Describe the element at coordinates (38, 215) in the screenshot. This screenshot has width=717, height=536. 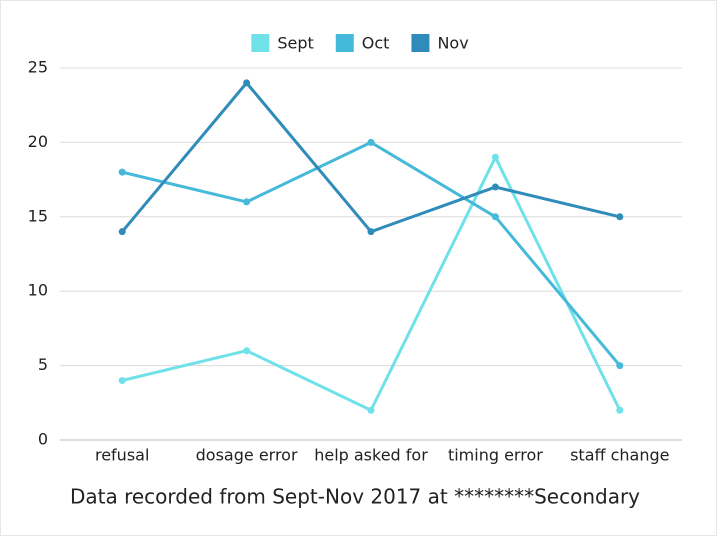
I see `y-tick-label: 15` at that location.